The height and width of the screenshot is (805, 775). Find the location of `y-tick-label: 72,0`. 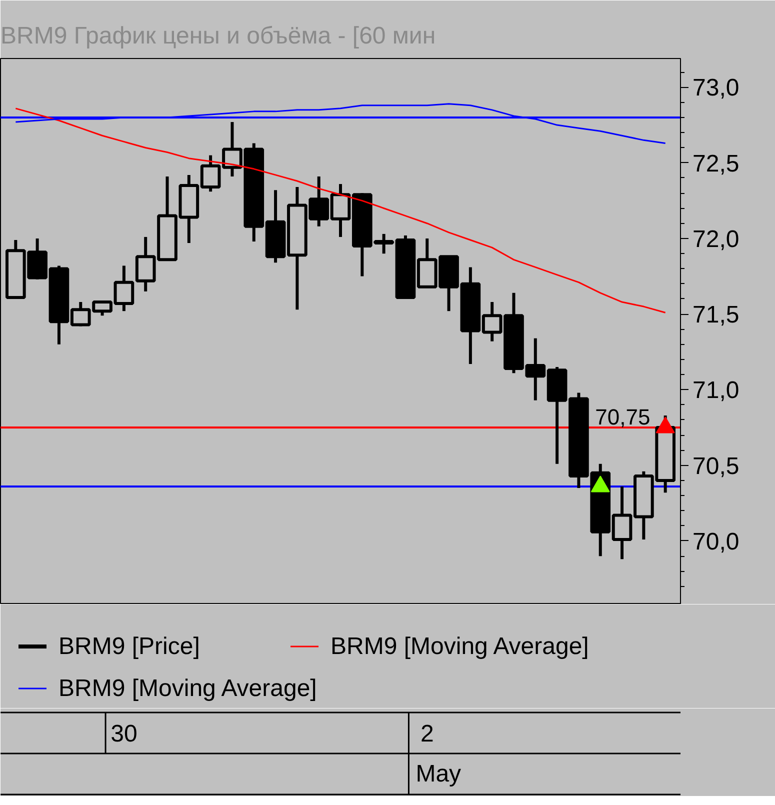

y-tick-label: 72,0 is located at coordinates (716, 239).